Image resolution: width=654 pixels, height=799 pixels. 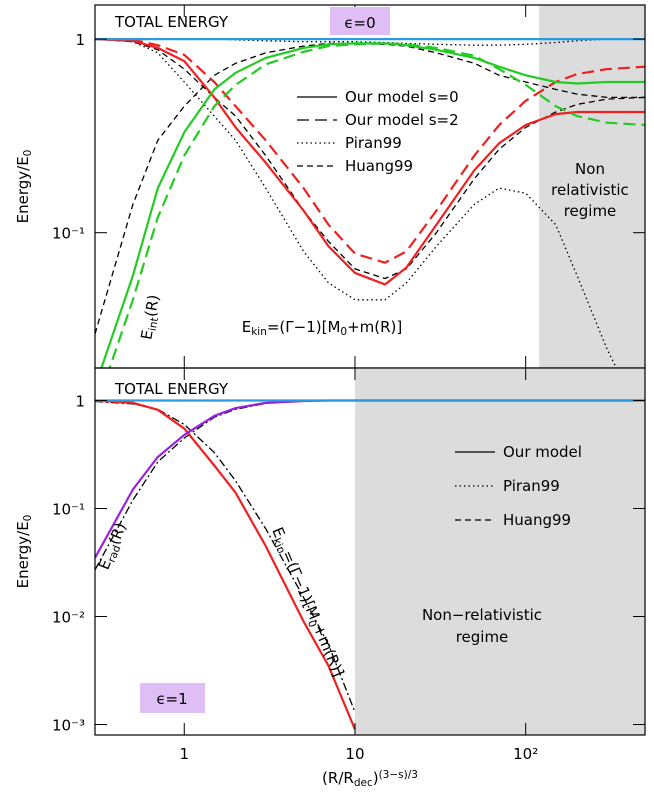 What do you see at coordinates (370, 42) in the screenshot?
I see `curve` at bounding box center [370, 42].